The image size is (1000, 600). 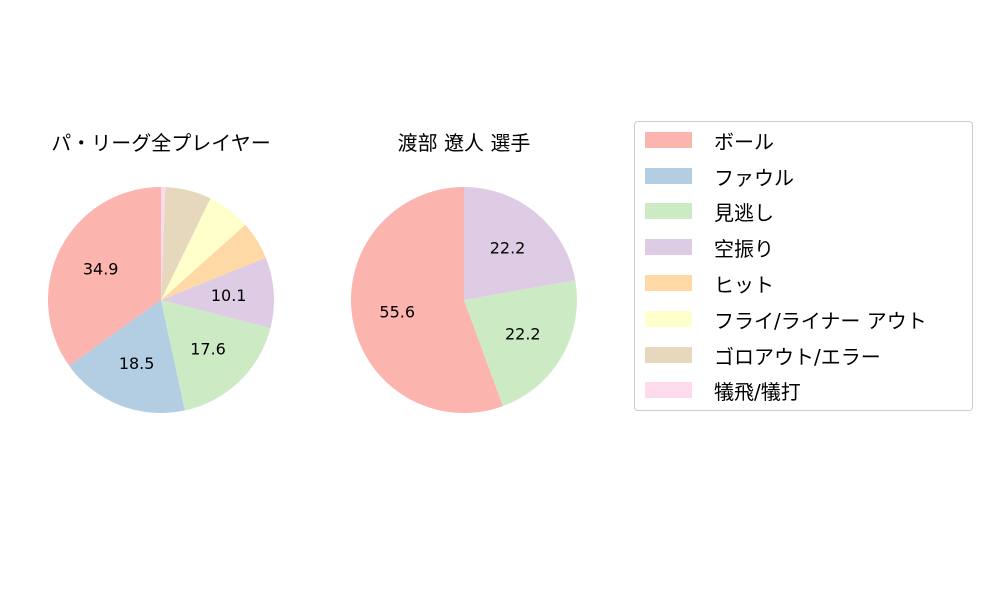 What do you see at coordinates (757, 391) in the screenshot?
I see `legend-label: 犠飛/犠打` at bounding box center [757, 391].